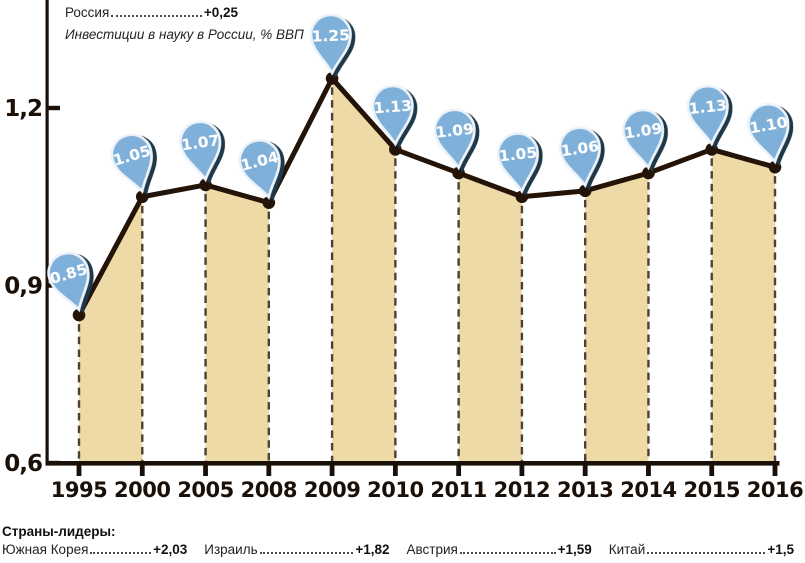 This screenshot has width=805, height=563. Describe the element at coordinates (142, 490) in the screenshot. I see `x-tick-label: 2000` at that location.